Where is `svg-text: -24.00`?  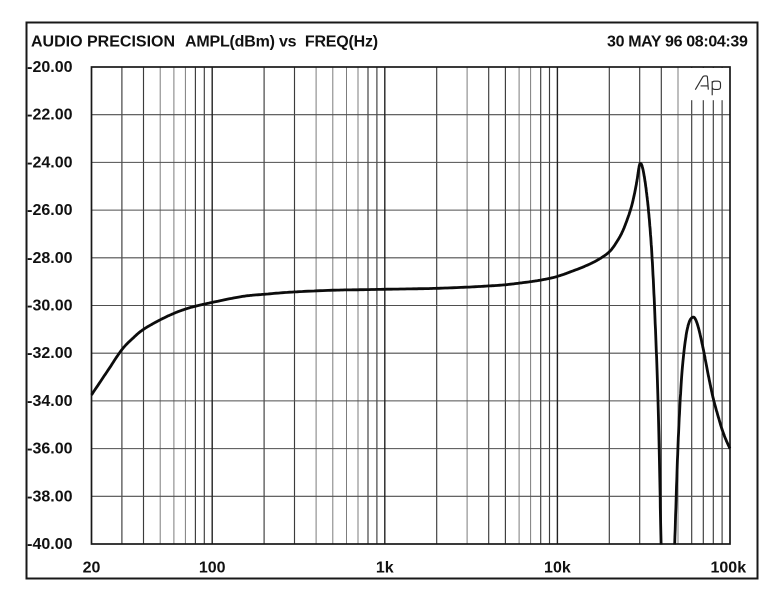
svg-text: -24.00 is located at coordinates (49, 162).